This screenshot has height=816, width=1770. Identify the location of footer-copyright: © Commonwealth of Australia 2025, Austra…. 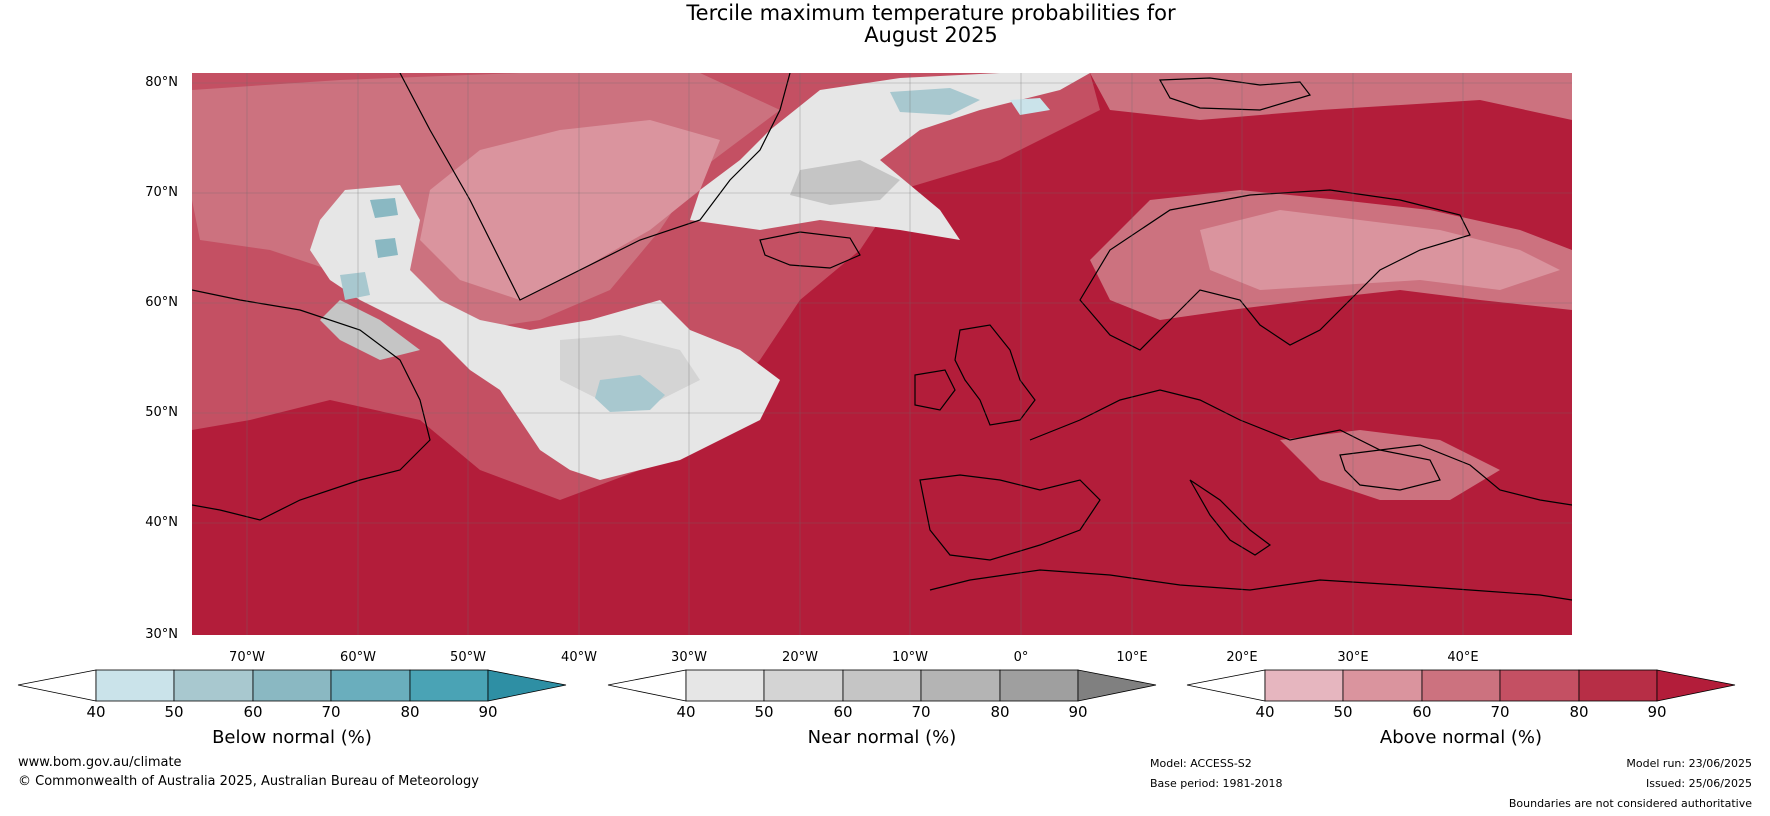
(248, 781).